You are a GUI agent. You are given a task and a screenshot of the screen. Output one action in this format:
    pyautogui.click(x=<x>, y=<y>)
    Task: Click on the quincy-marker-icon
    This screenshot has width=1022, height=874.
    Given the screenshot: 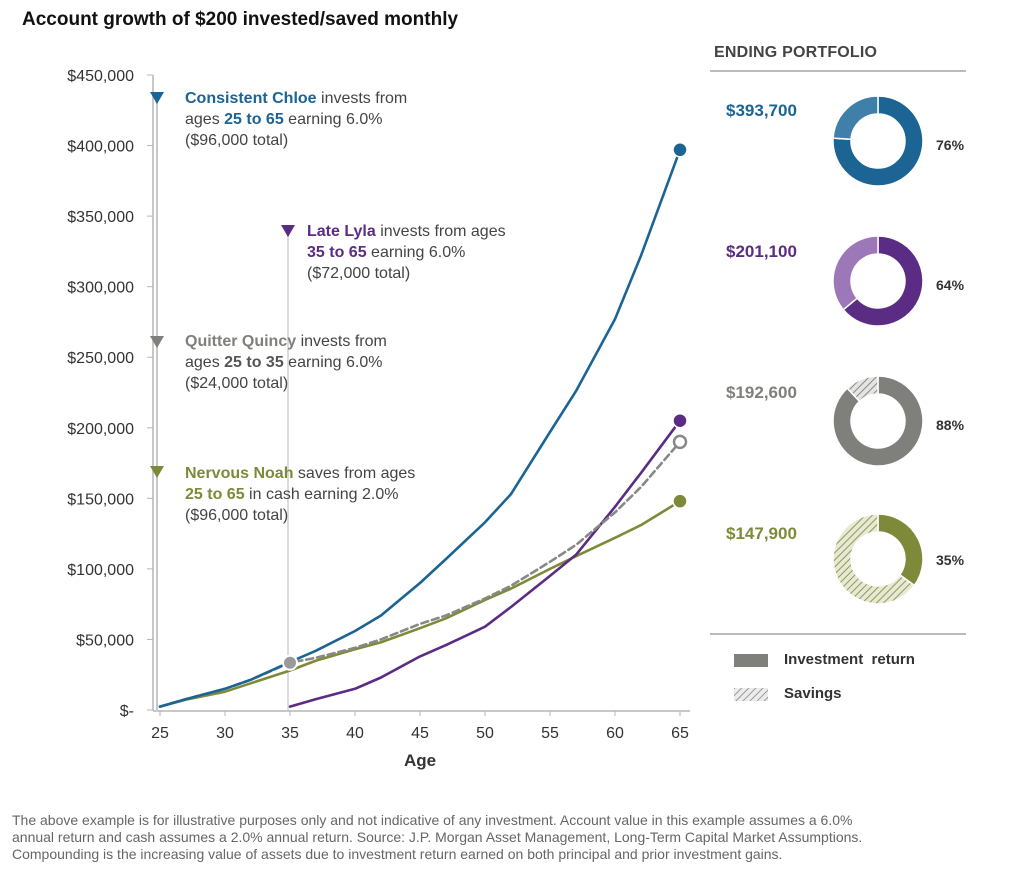 What is the action you would take?
    pyautogui.click(x=157, y=342)
    